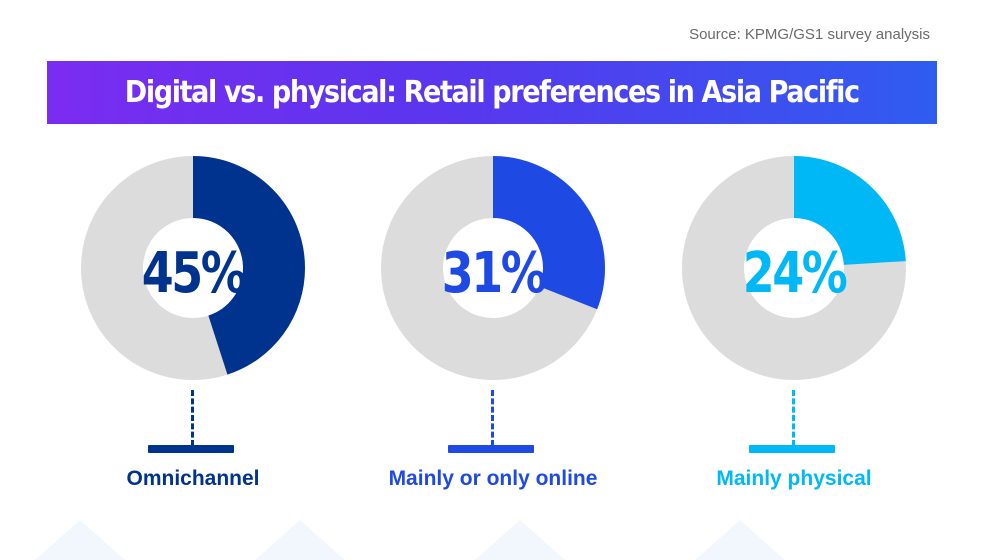 The width and height of the screenshot is (982, 560). What do you see at coordinates (794, 478) in the screenshot?
I see `category-label-physical: Mainly physical` at bounding box center [794, 478].